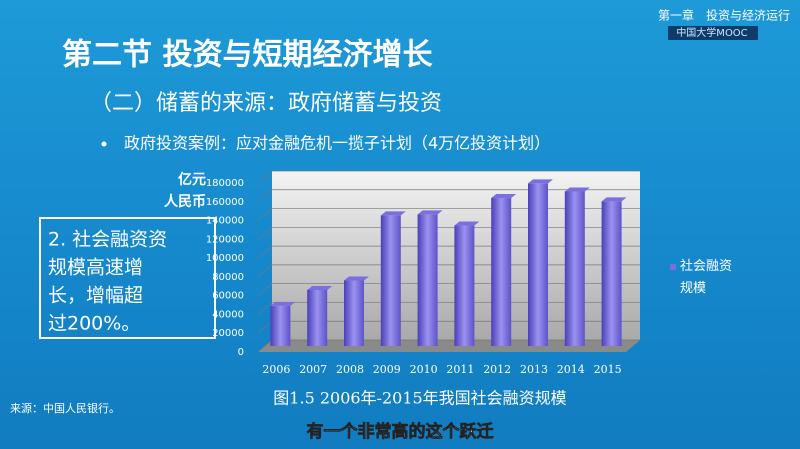 The height and width of the screenshot is (449, 800). What do you see at coordinates (225, 258) in the screenshot?
I see `y-tick-label: 100000` at bounding box center [225, 258].